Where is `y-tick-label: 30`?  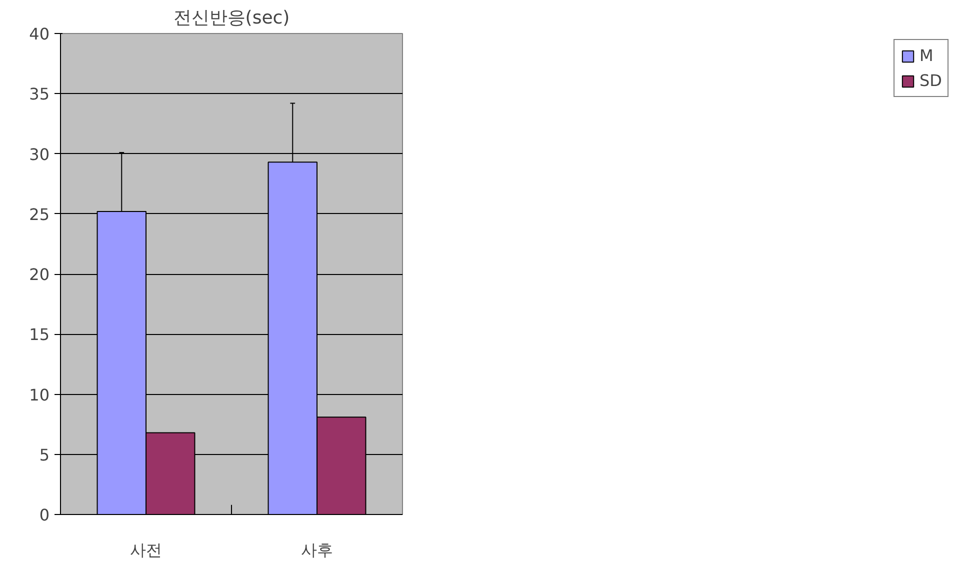 y-tick-label: 30 is located at coordinates (39, 154).